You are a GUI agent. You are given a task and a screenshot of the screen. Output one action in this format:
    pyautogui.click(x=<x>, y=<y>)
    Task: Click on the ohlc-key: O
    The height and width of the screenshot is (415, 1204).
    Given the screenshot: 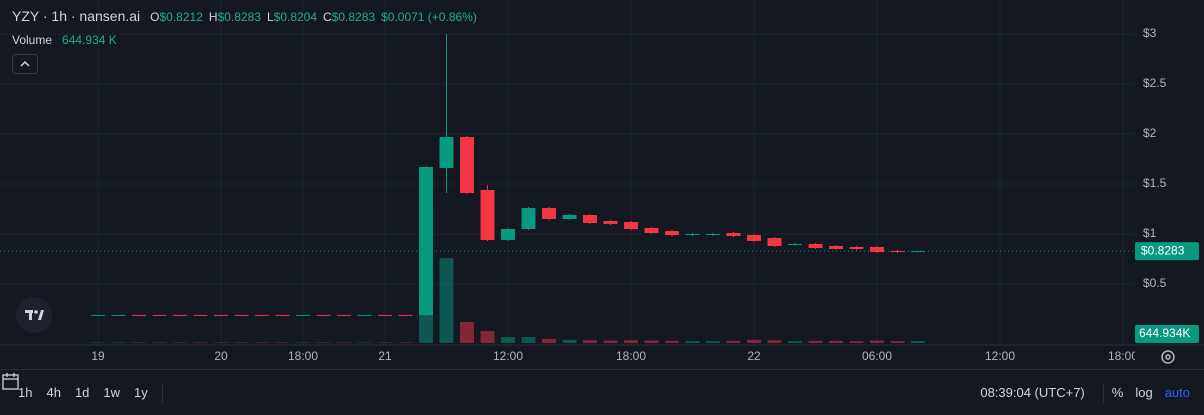 What is the action you would take?
    pyautogui.click(x=155, y=17)
    